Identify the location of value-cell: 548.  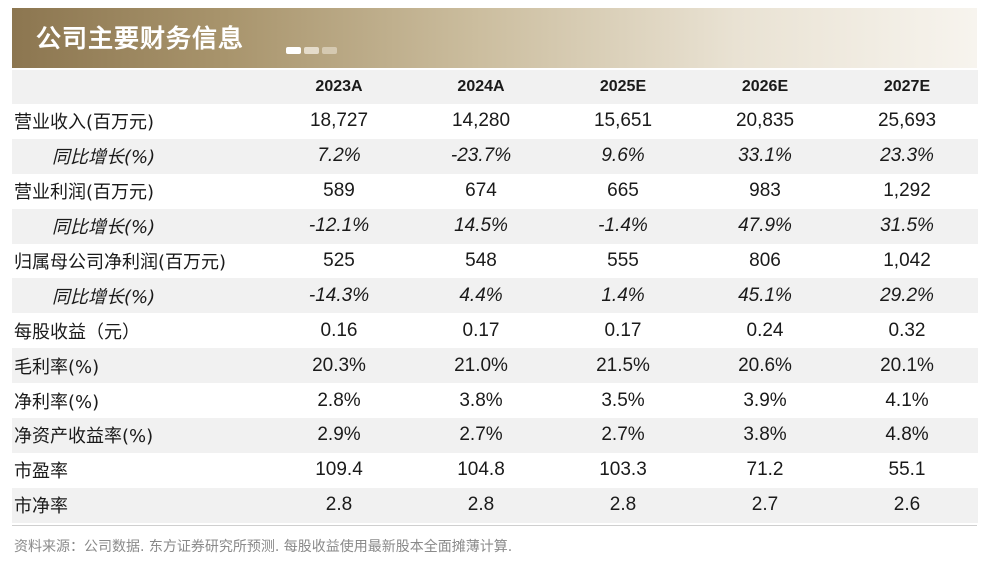
(481, 260).